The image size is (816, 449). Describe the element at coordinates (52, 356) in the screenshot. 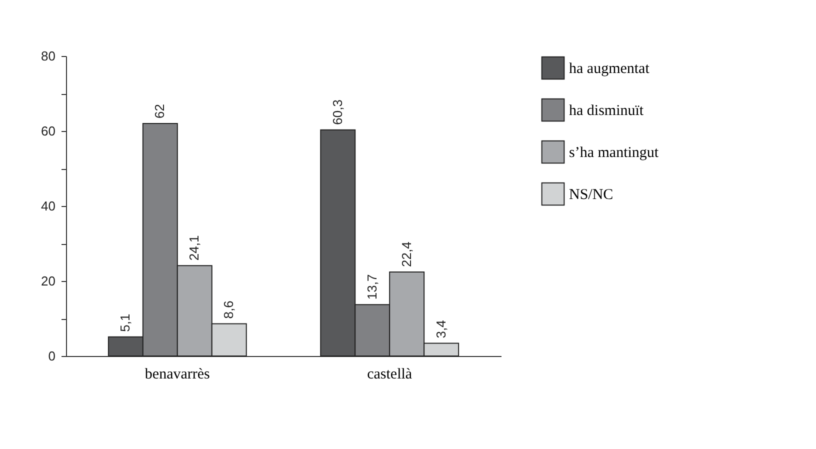

I see `y-tick-label: 0` at that location.